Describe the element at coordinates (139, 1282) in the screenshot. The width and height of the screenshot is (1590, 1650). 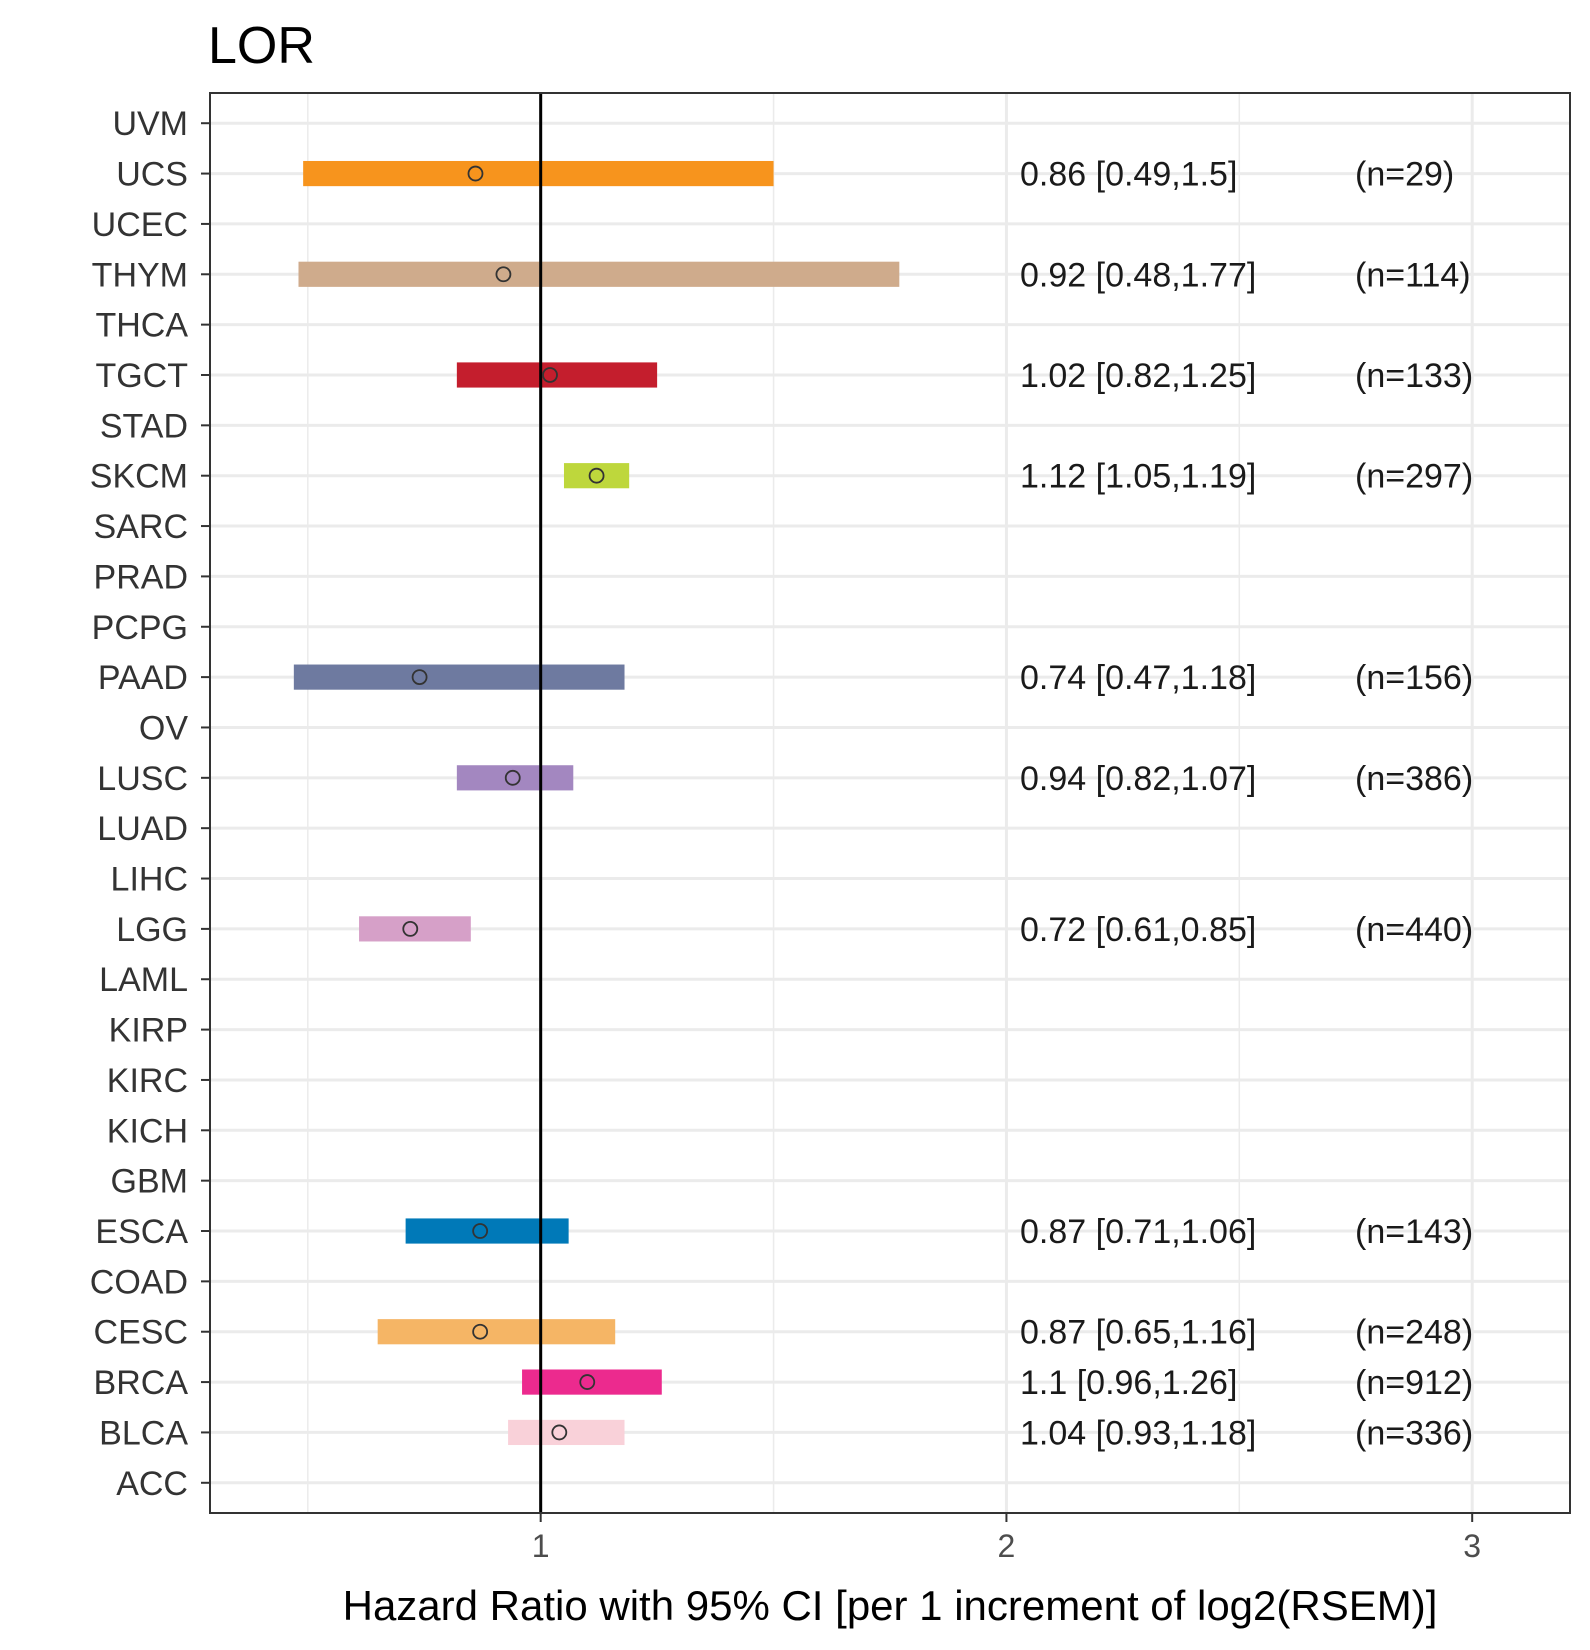
I see `y-tick-label: COAD` at that location.